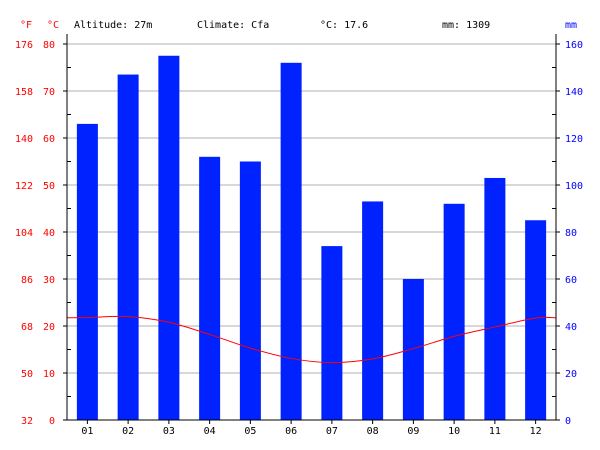  Describe the element at coordinates (49, 139) in the screenshot. I see `tick-label-celsius: 60` at that location.